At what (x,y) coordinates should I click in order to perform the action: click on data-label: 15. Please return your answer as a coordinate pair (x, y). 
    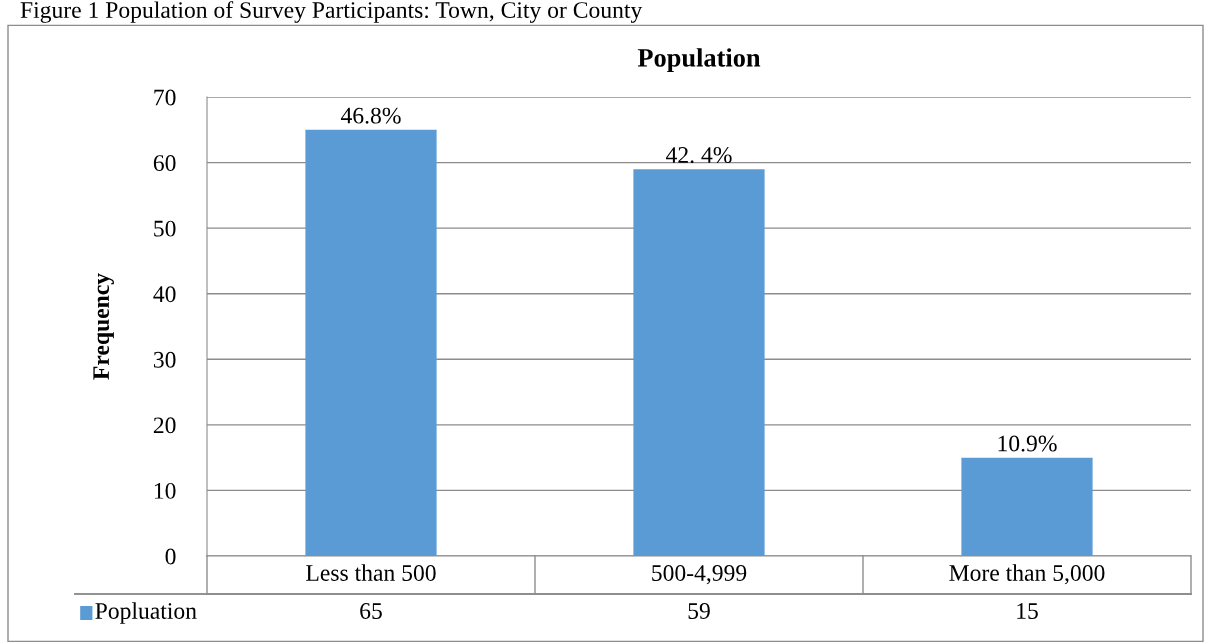
    Looking at the image, I should click on (1027, 611).